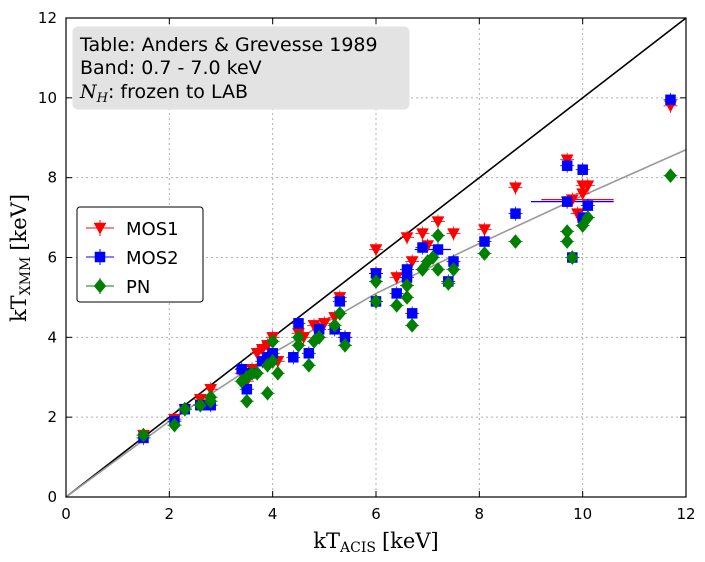  Describe the element at coordinates (100, 286) in the screenshot. I see `legend-pn-marker` at that location.